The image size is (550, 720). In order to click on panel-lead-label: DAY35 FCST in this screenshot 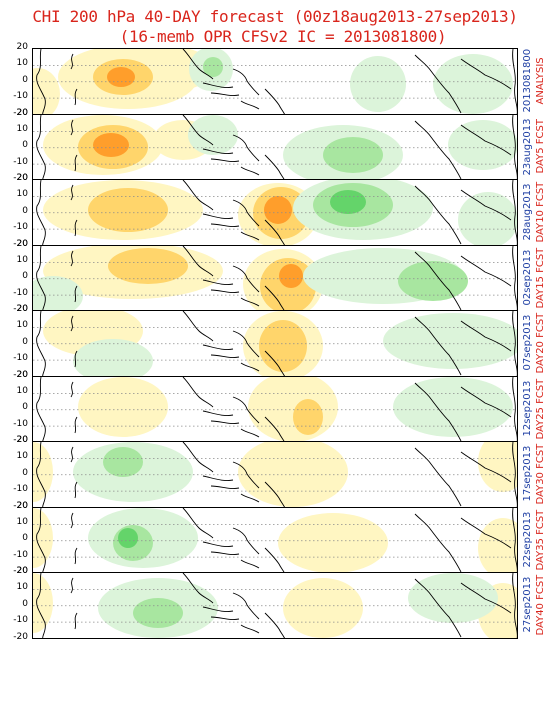, I will do `click(540, 539)`.